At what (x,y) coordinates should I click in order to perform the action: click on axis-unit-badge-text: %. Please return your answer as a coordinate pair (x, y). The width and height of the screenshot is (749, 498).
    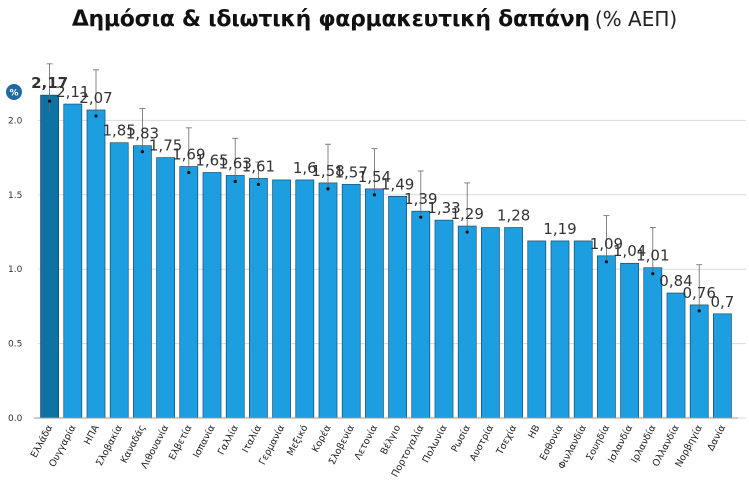
    Looking at the image, I should click on (13, 94).